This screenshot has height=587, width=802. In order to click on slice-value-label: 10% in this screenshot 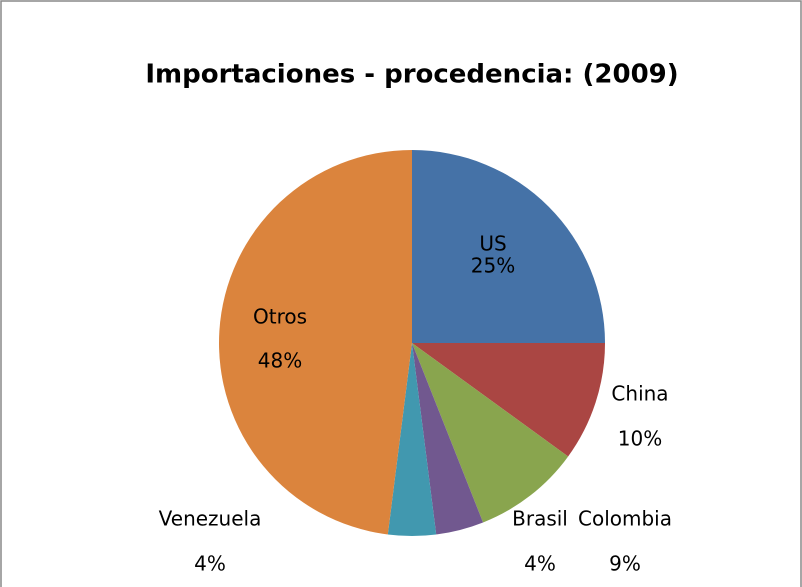, I will do `click(640, 439)`.